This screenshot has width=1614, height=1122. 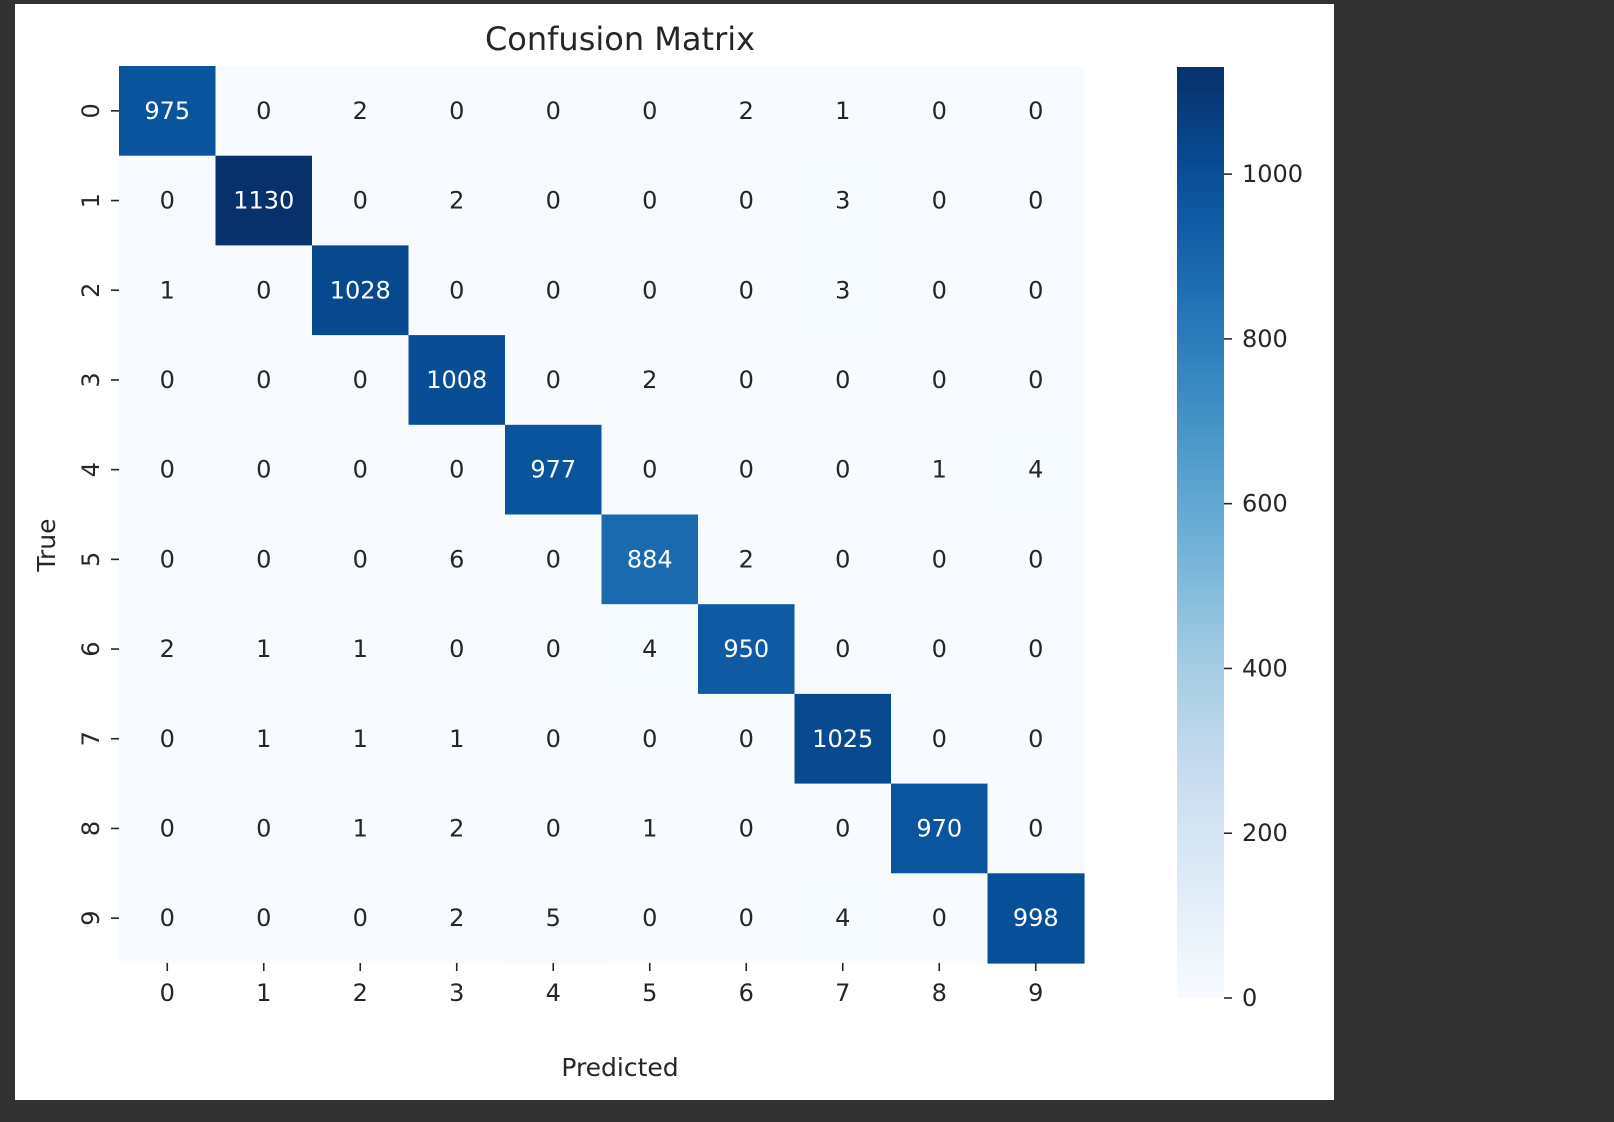 I want to click on x-tick-label: 7, so click(x=842, y=993).